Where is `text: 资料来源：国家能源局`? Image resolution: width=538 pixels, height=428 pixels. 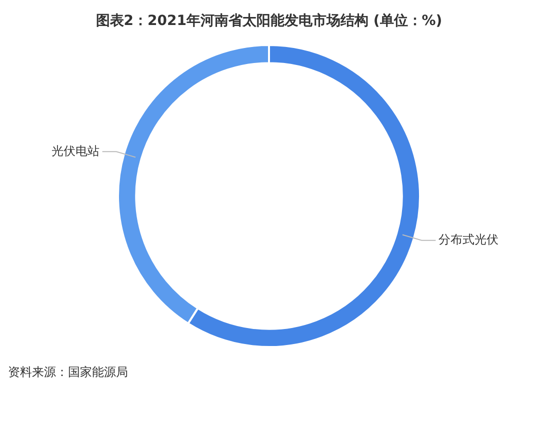 text: 资料来源：国家能源局 is located at coordinates (68, 372).